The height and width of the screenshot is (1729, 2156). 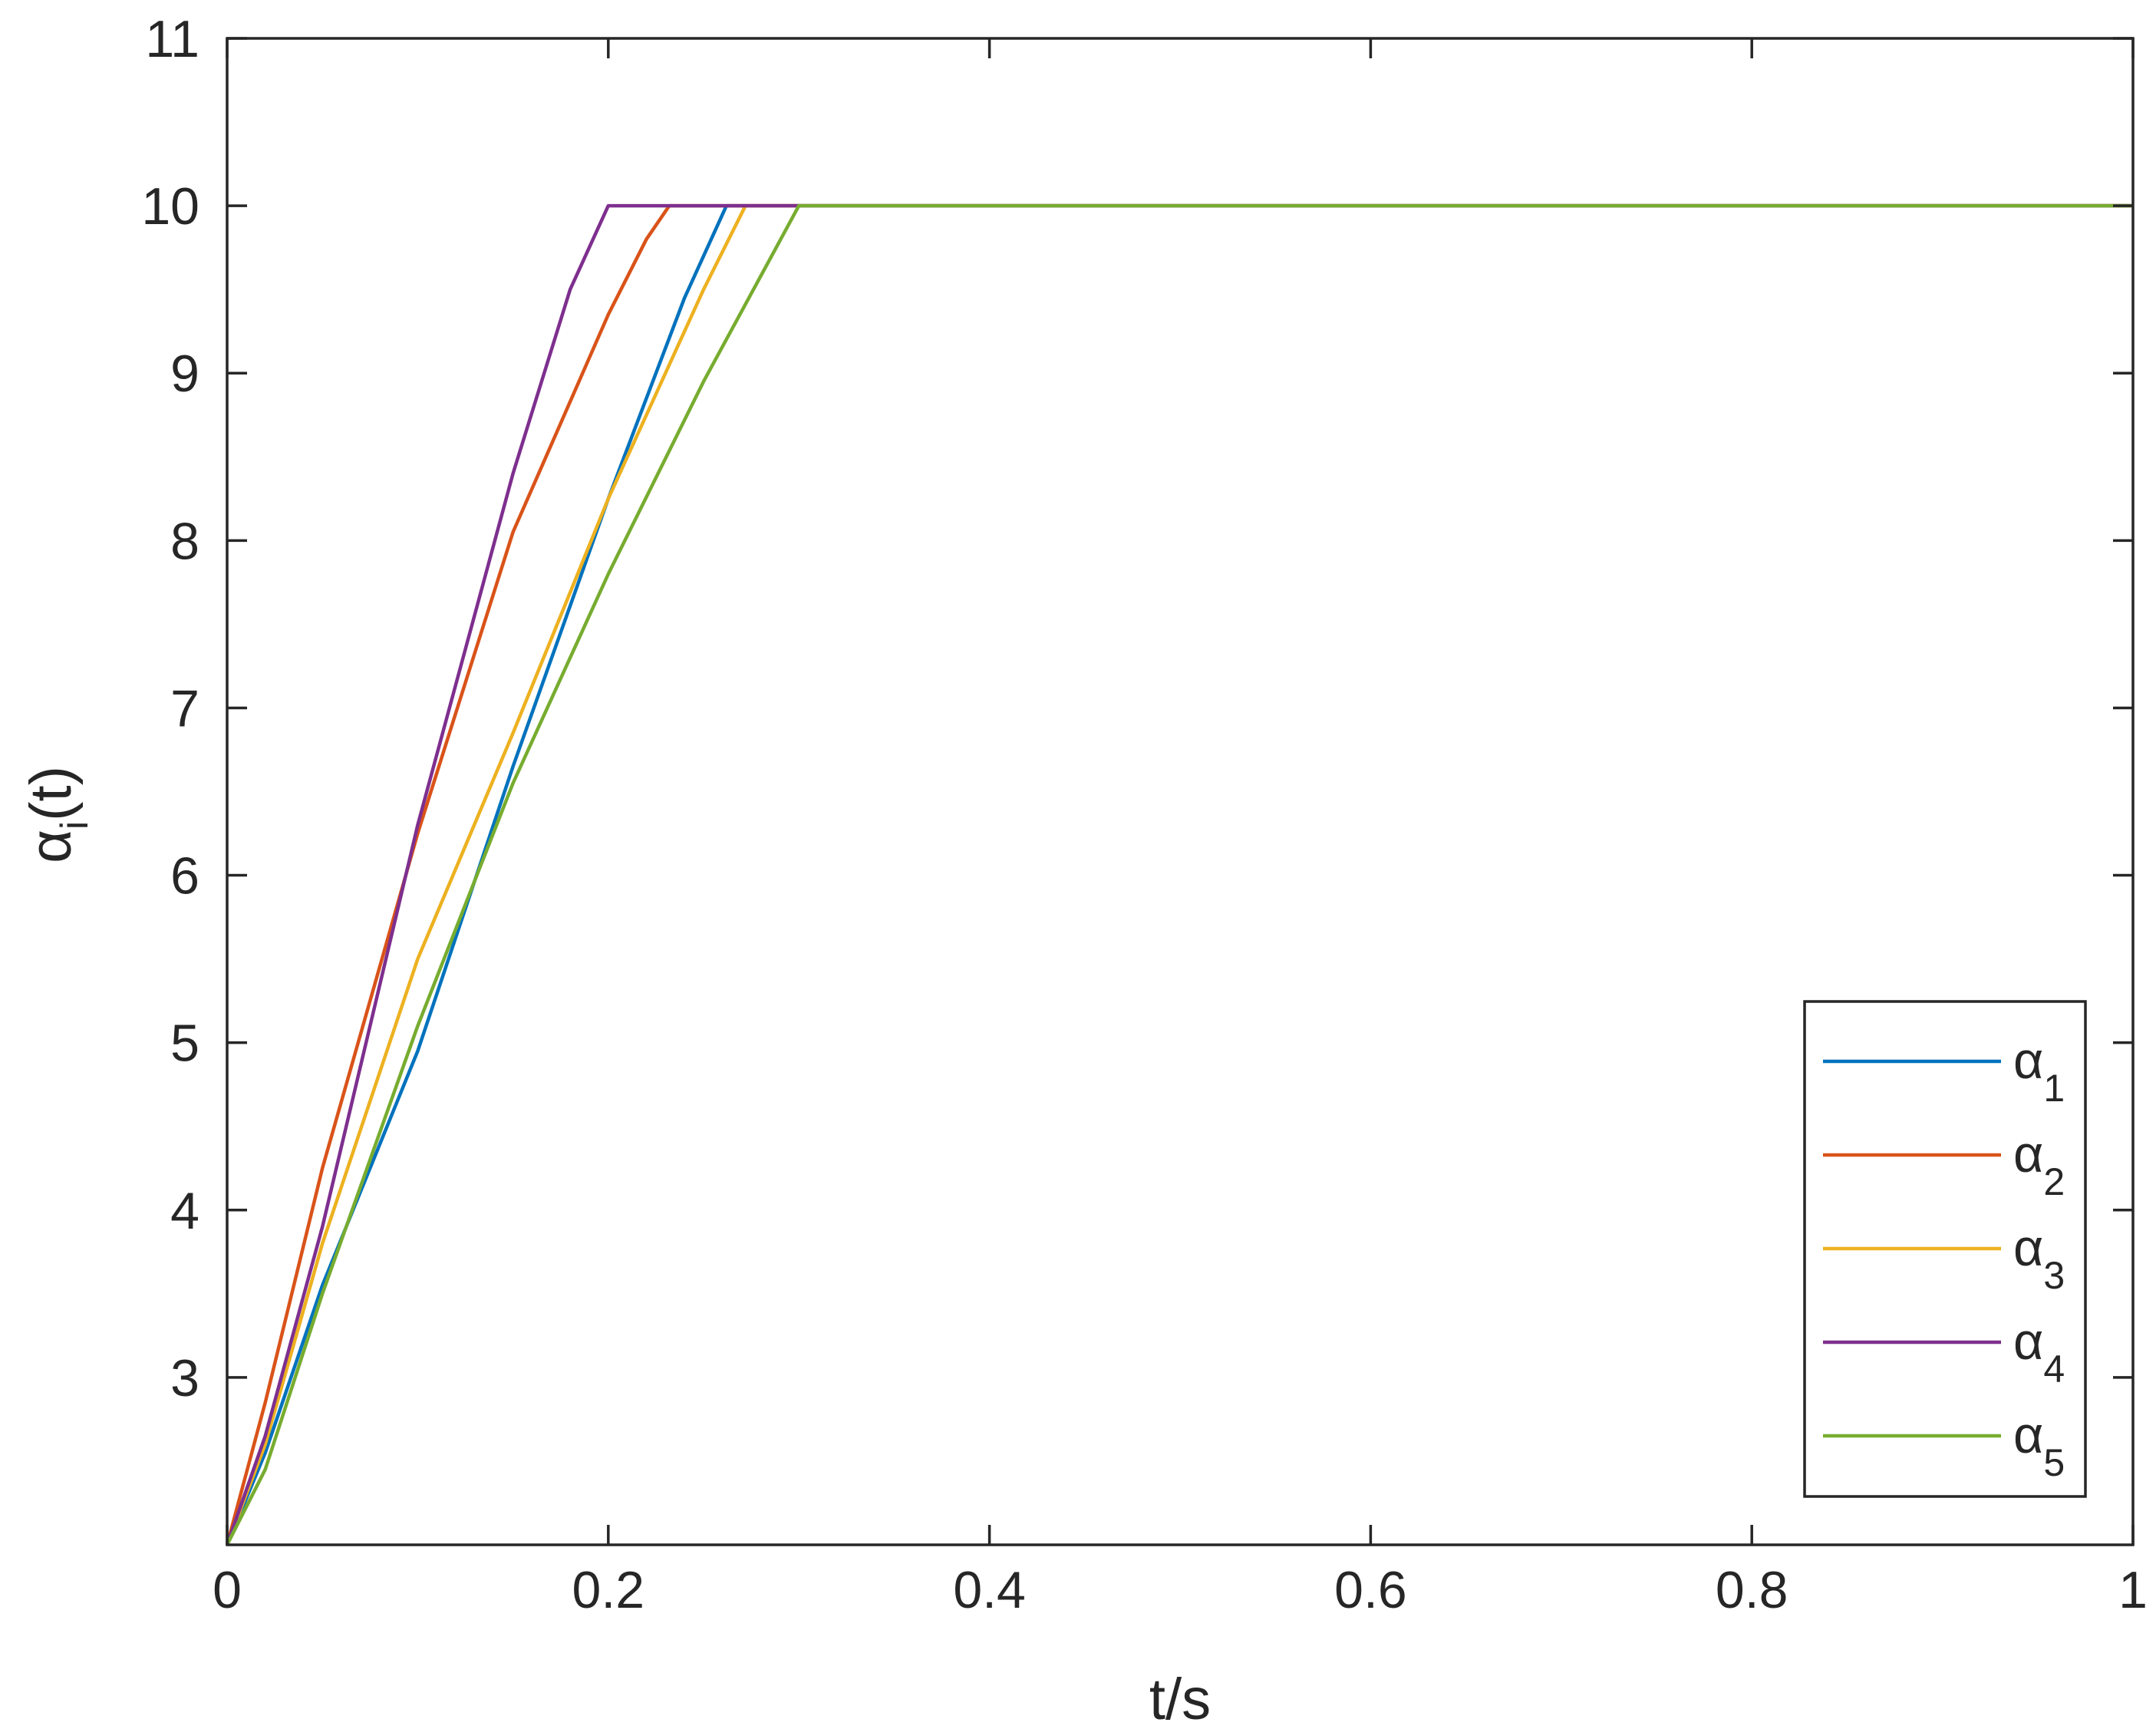 I want to click on y-axis-title-suffix: (t), so click(x=51, y=793).